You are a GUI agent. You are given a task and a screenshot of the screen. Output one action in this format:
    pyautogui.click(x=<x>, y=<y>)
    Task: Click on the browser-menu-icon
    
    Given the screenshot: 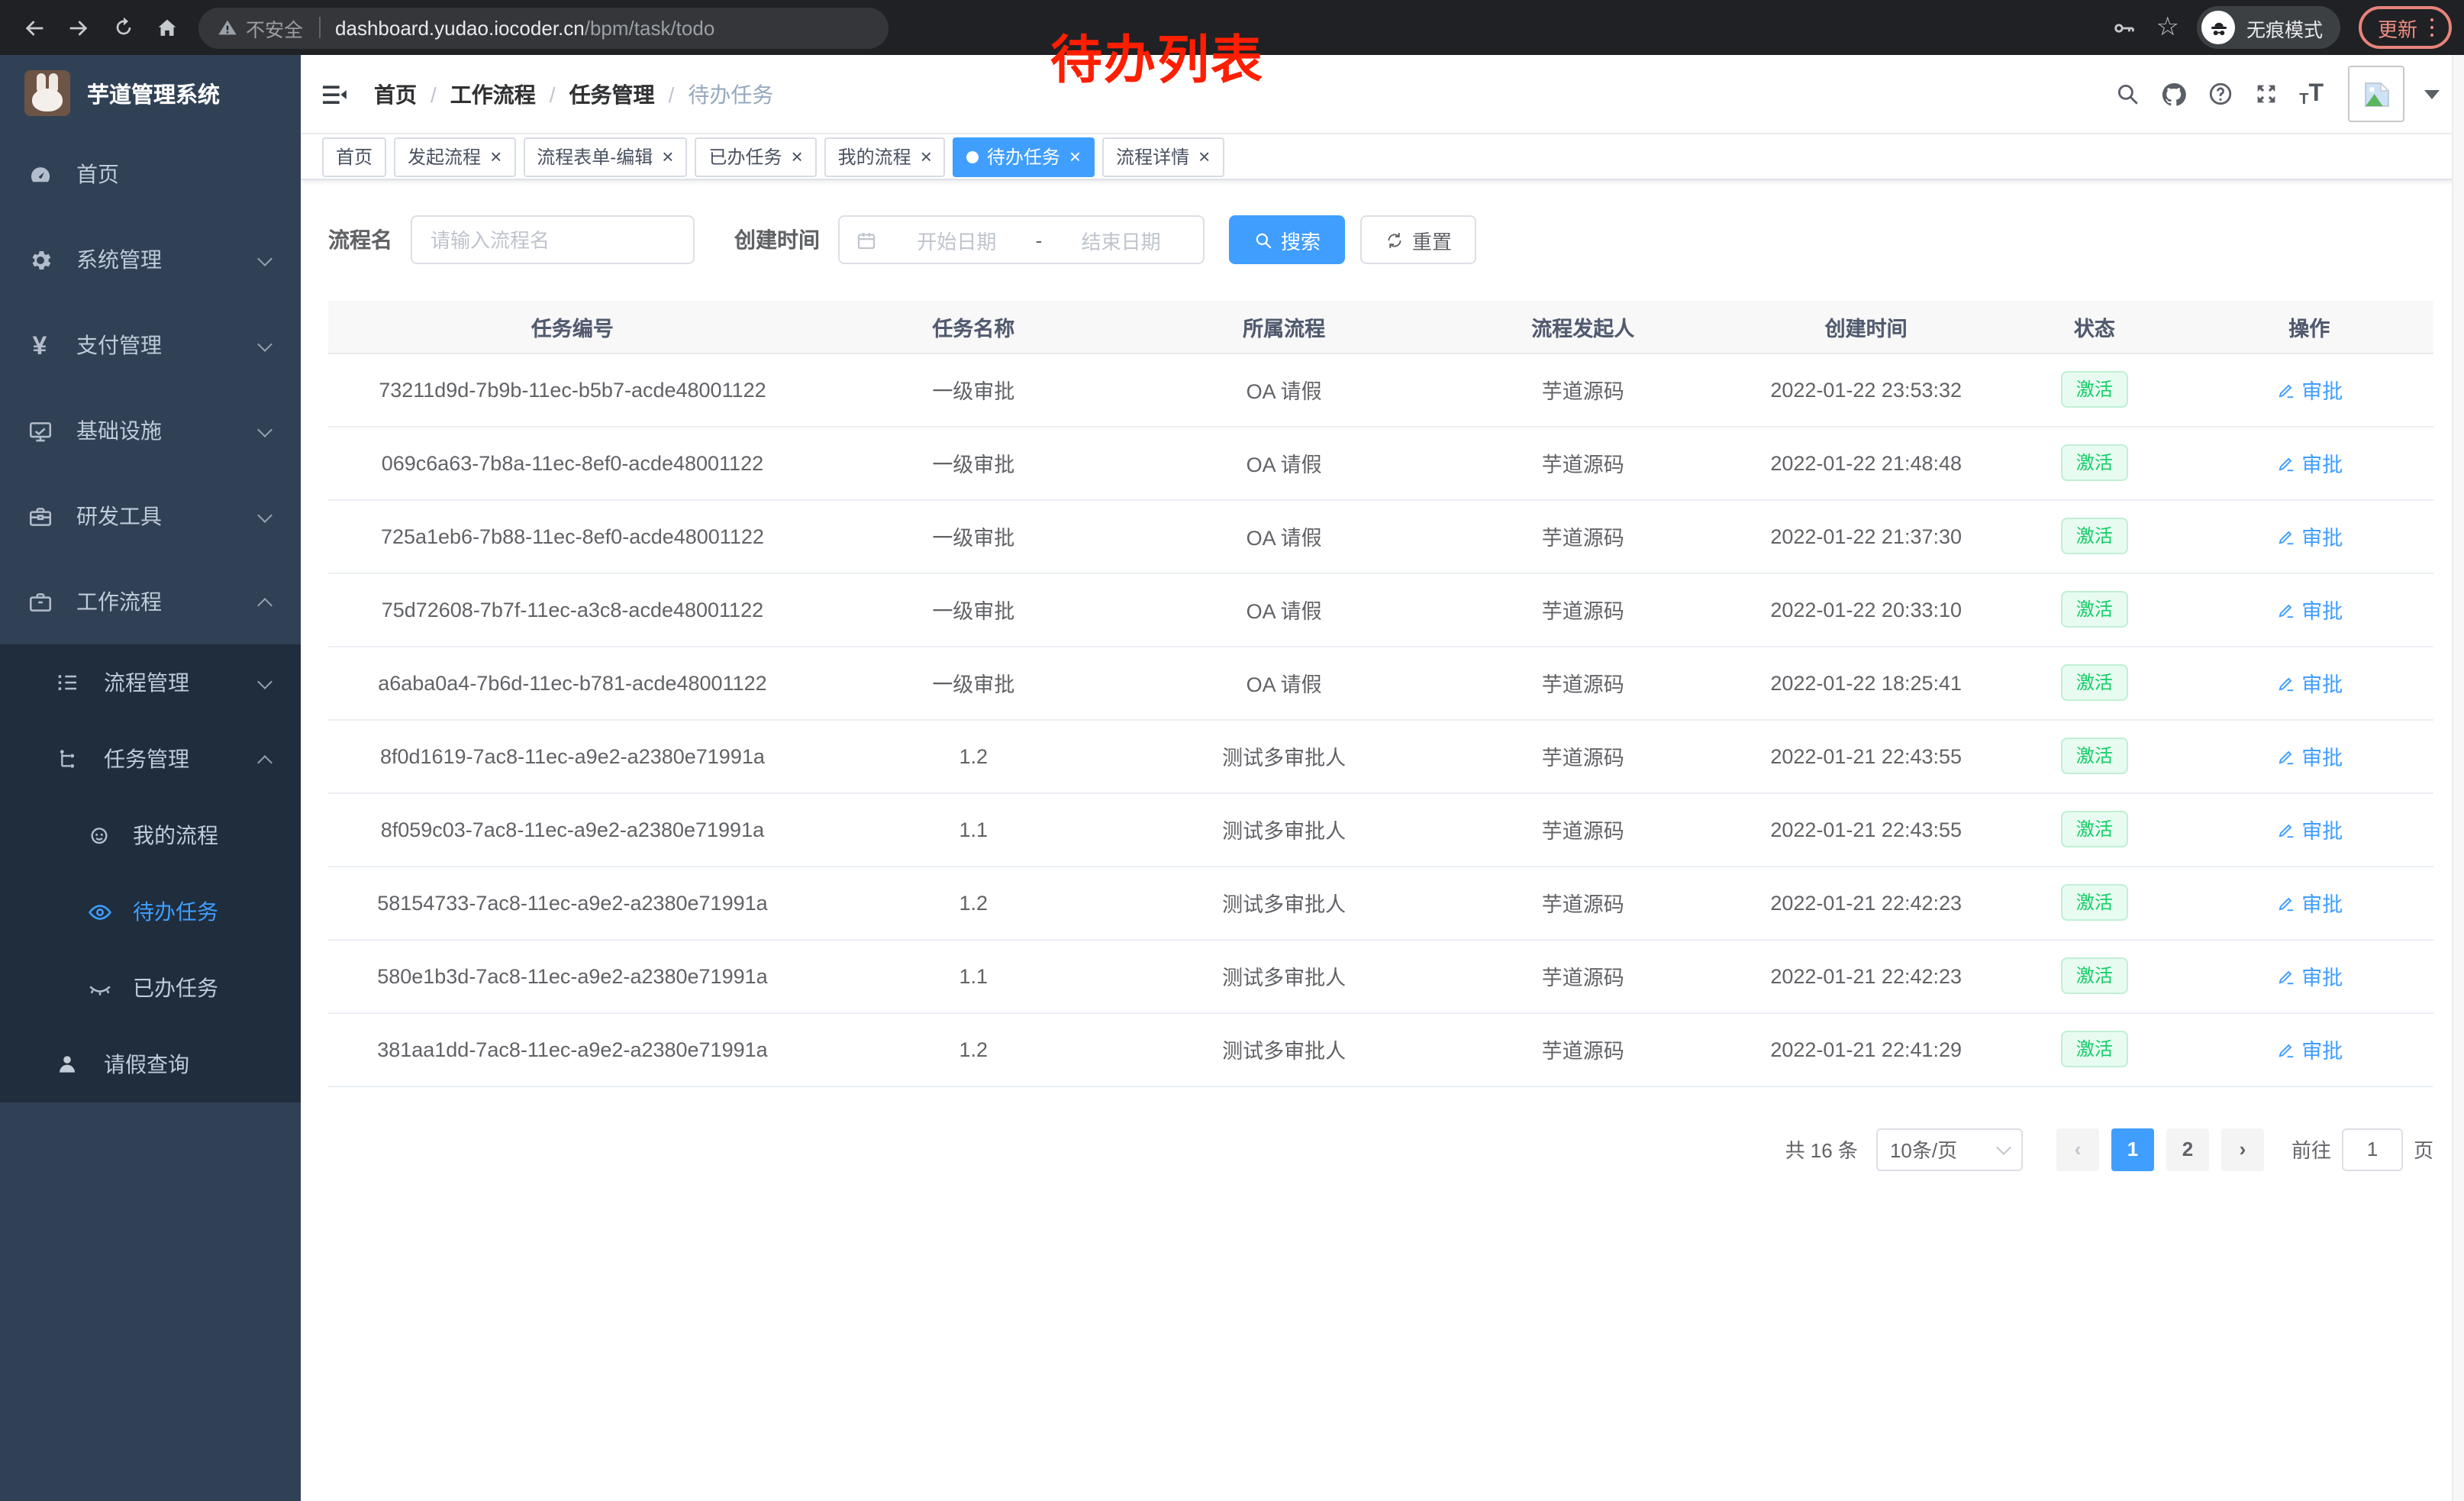 What is the action you would take?
    pyautogui.click(x=2432, y=27)
    